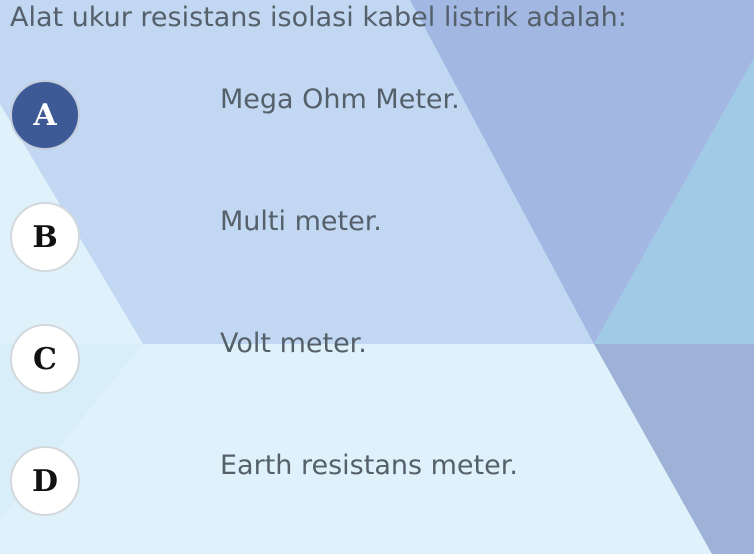 The height and width of the screenshot is (554, 754). Describe the element at coordinates (45, 359) in the screenshot. I see `option-c-badge: C` at that location.